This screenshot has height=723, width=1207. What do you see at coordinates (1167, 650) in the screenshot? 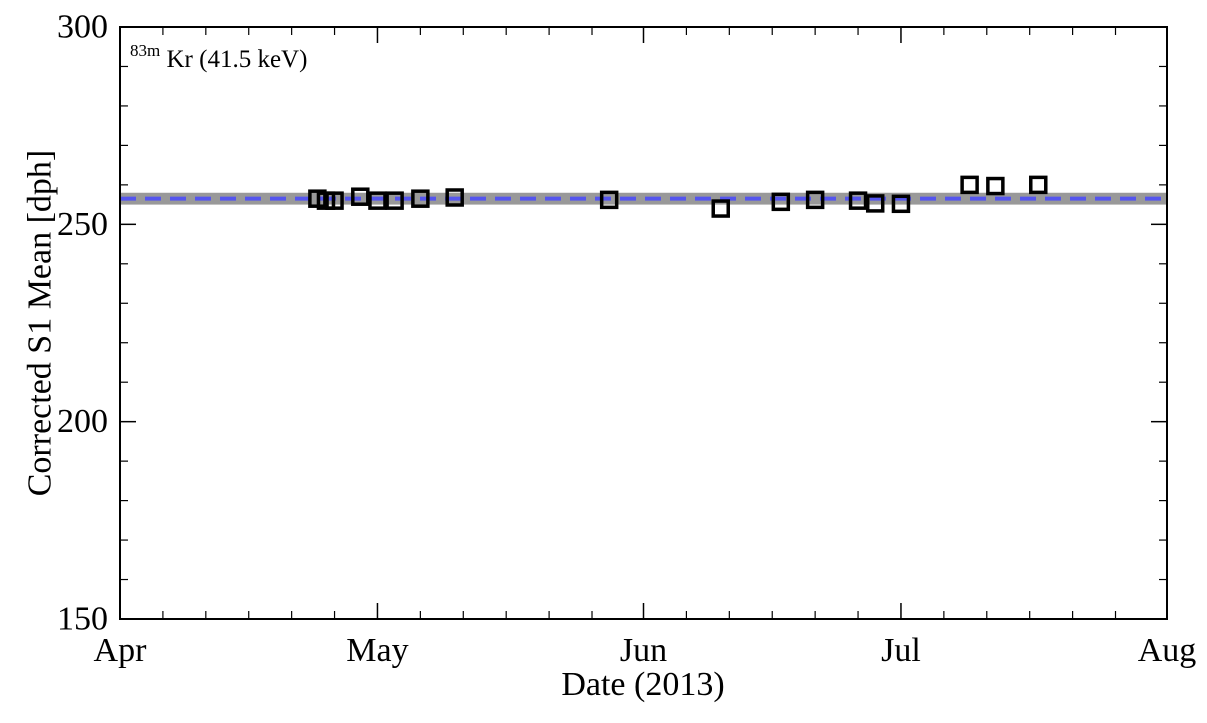
I see `x-tick-label: Aug` at bounding box center [1167, 650].